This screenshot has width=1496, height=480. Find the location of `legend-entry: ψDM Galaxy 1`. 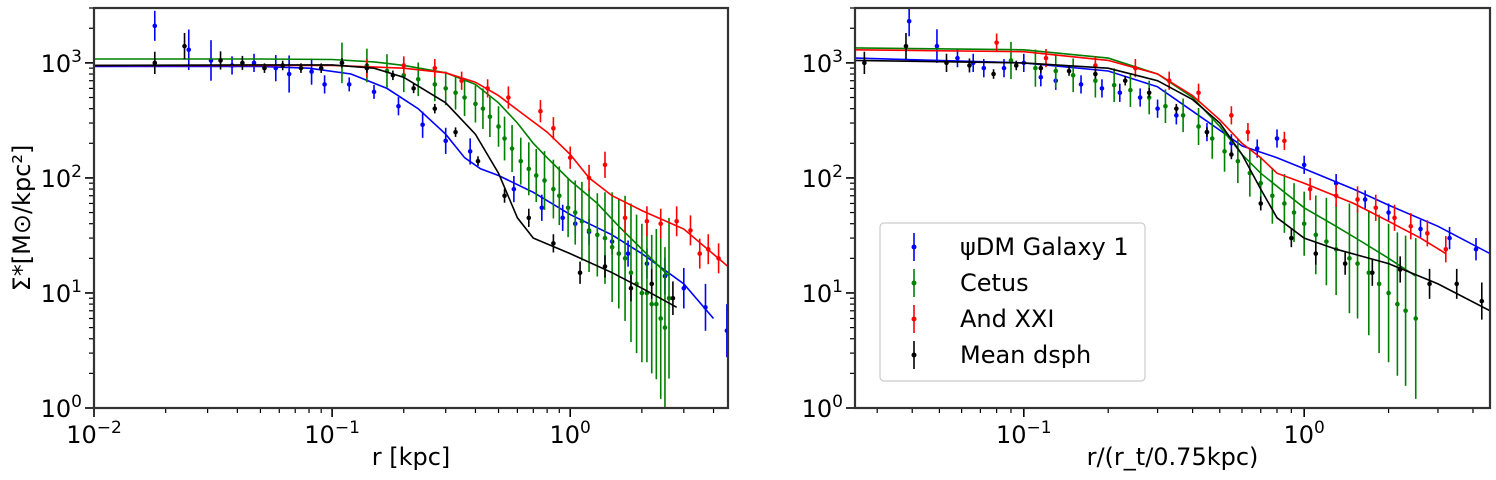

legend-entry: ψDM Galaxy 1 is located at coordinates (1020, 247).